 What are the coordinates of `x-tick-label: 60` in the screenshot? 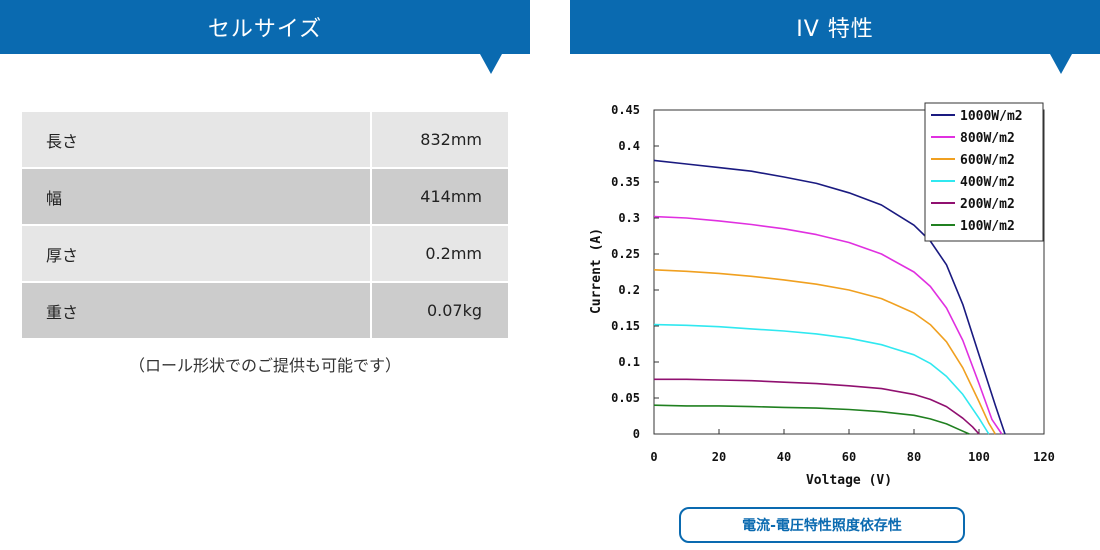 It's located at (849, 457).